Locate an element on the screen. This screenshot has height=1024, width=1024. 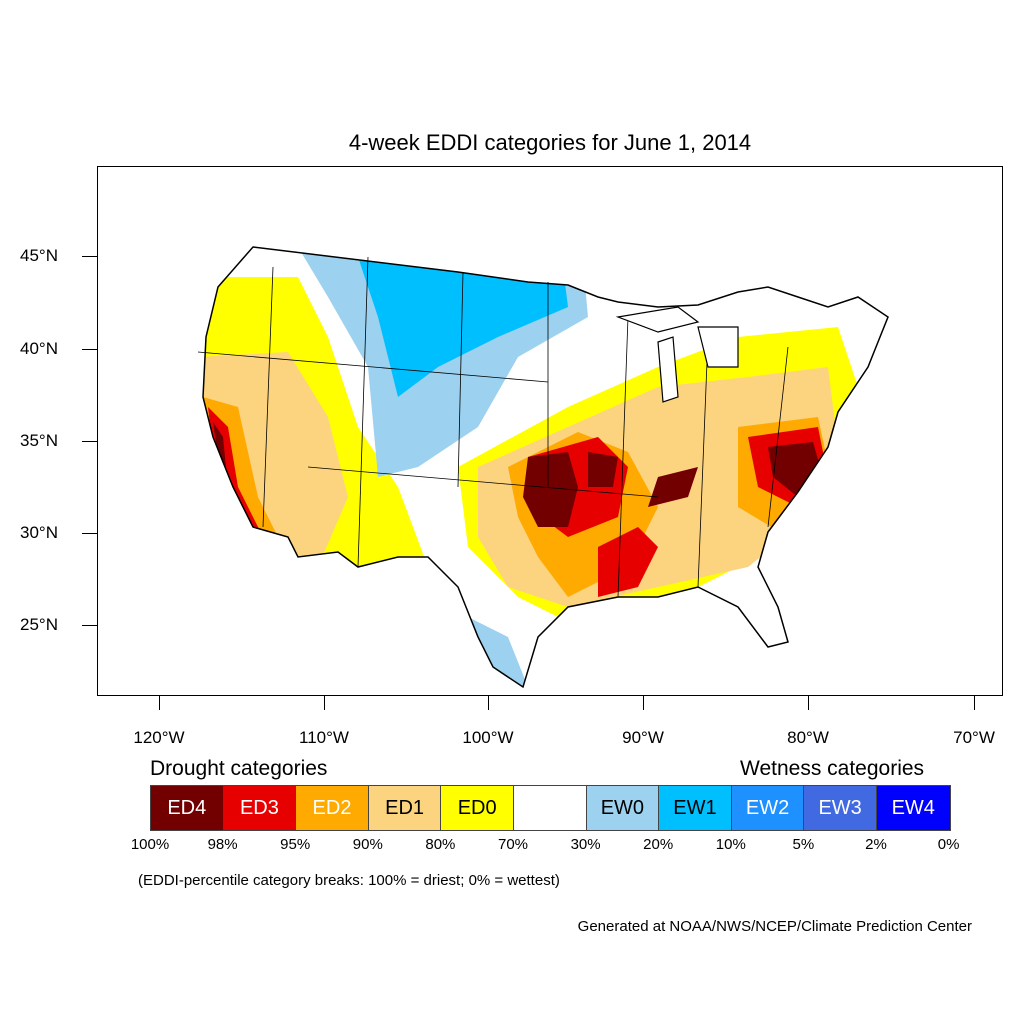
legend-break-label: 10% is located at coordinates (730, 844).